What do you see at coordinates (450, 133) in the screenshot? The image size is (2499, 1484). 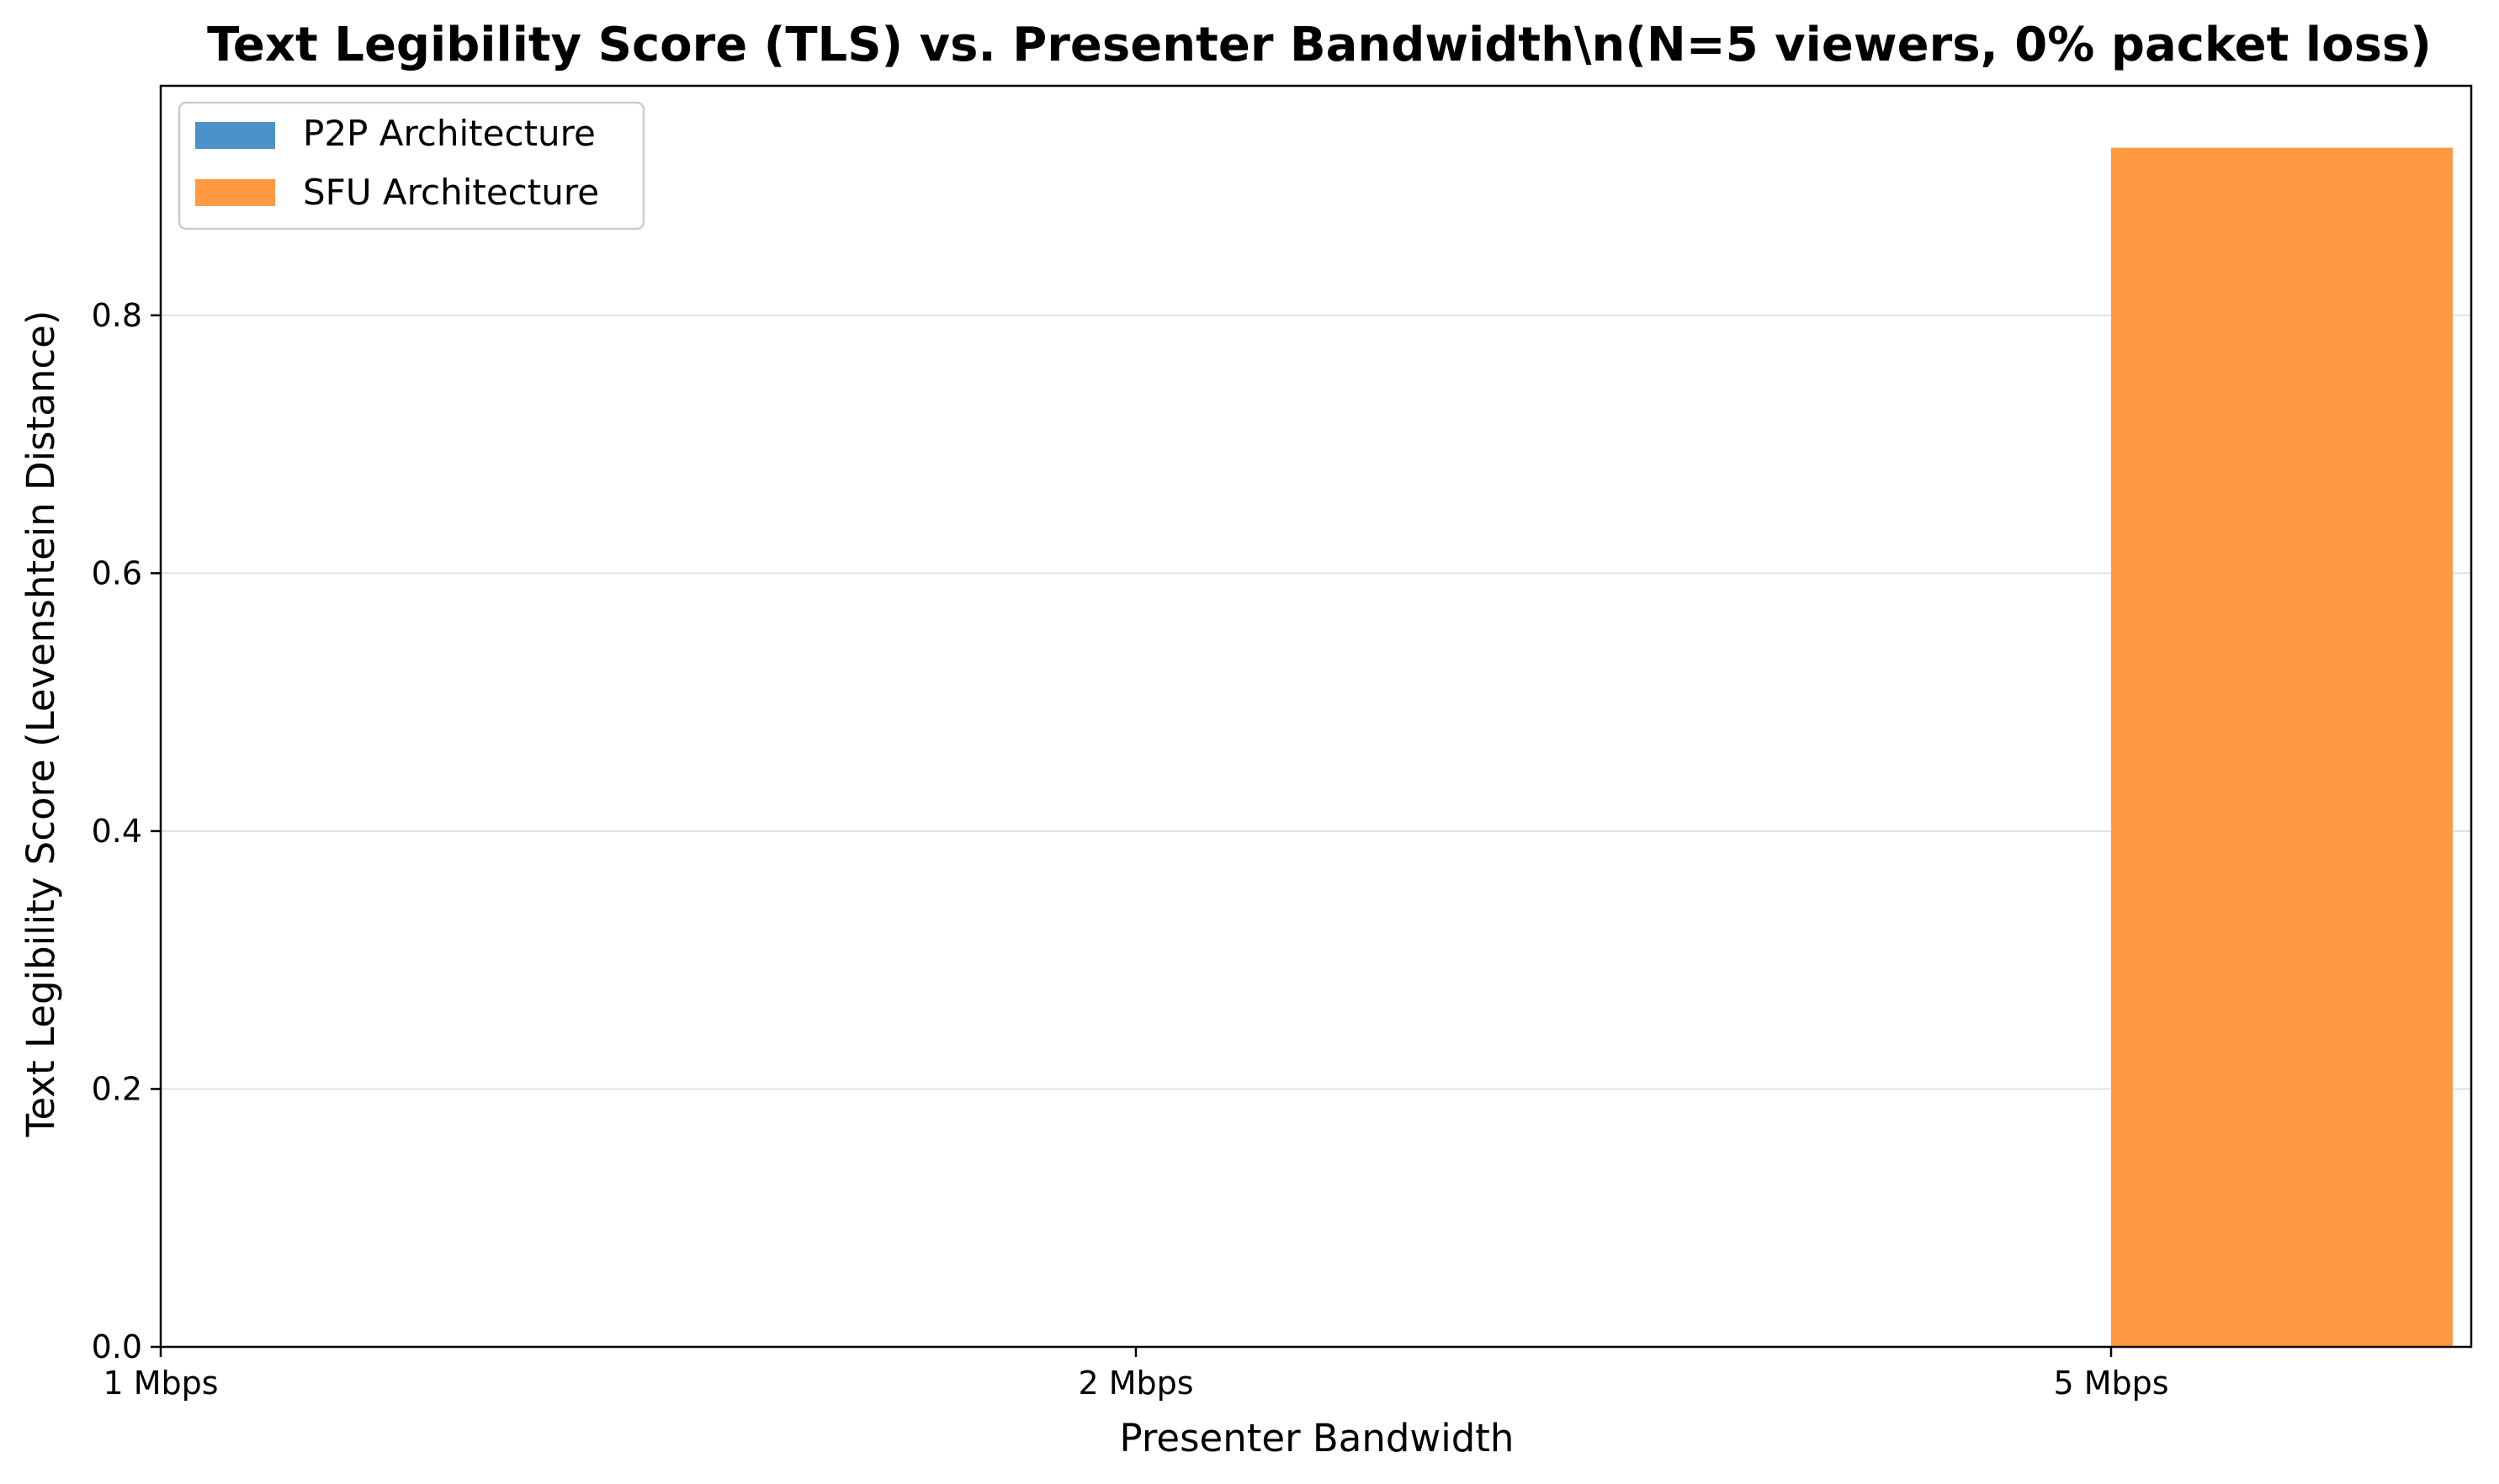 I see `legend-label-p2p: P2P Architecture` at bounding box center [450, 133].